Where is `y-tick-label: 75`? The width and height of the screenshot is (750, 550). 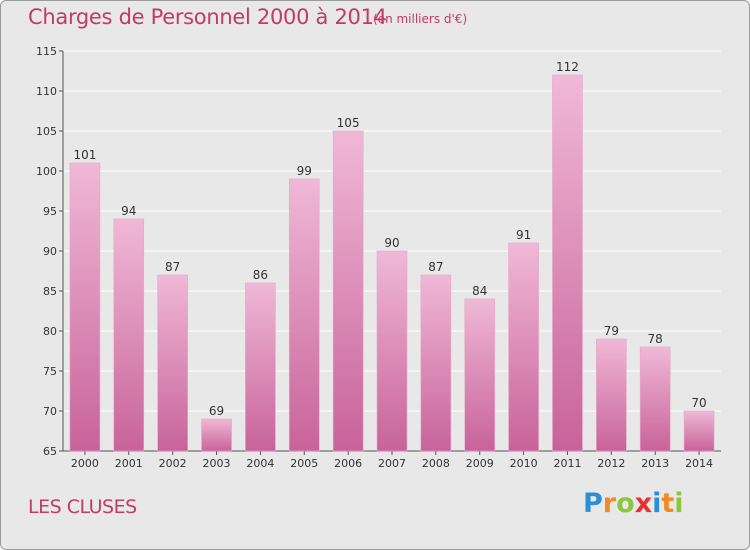 y-tick-label: 75 is located at coordinates (50, 371).